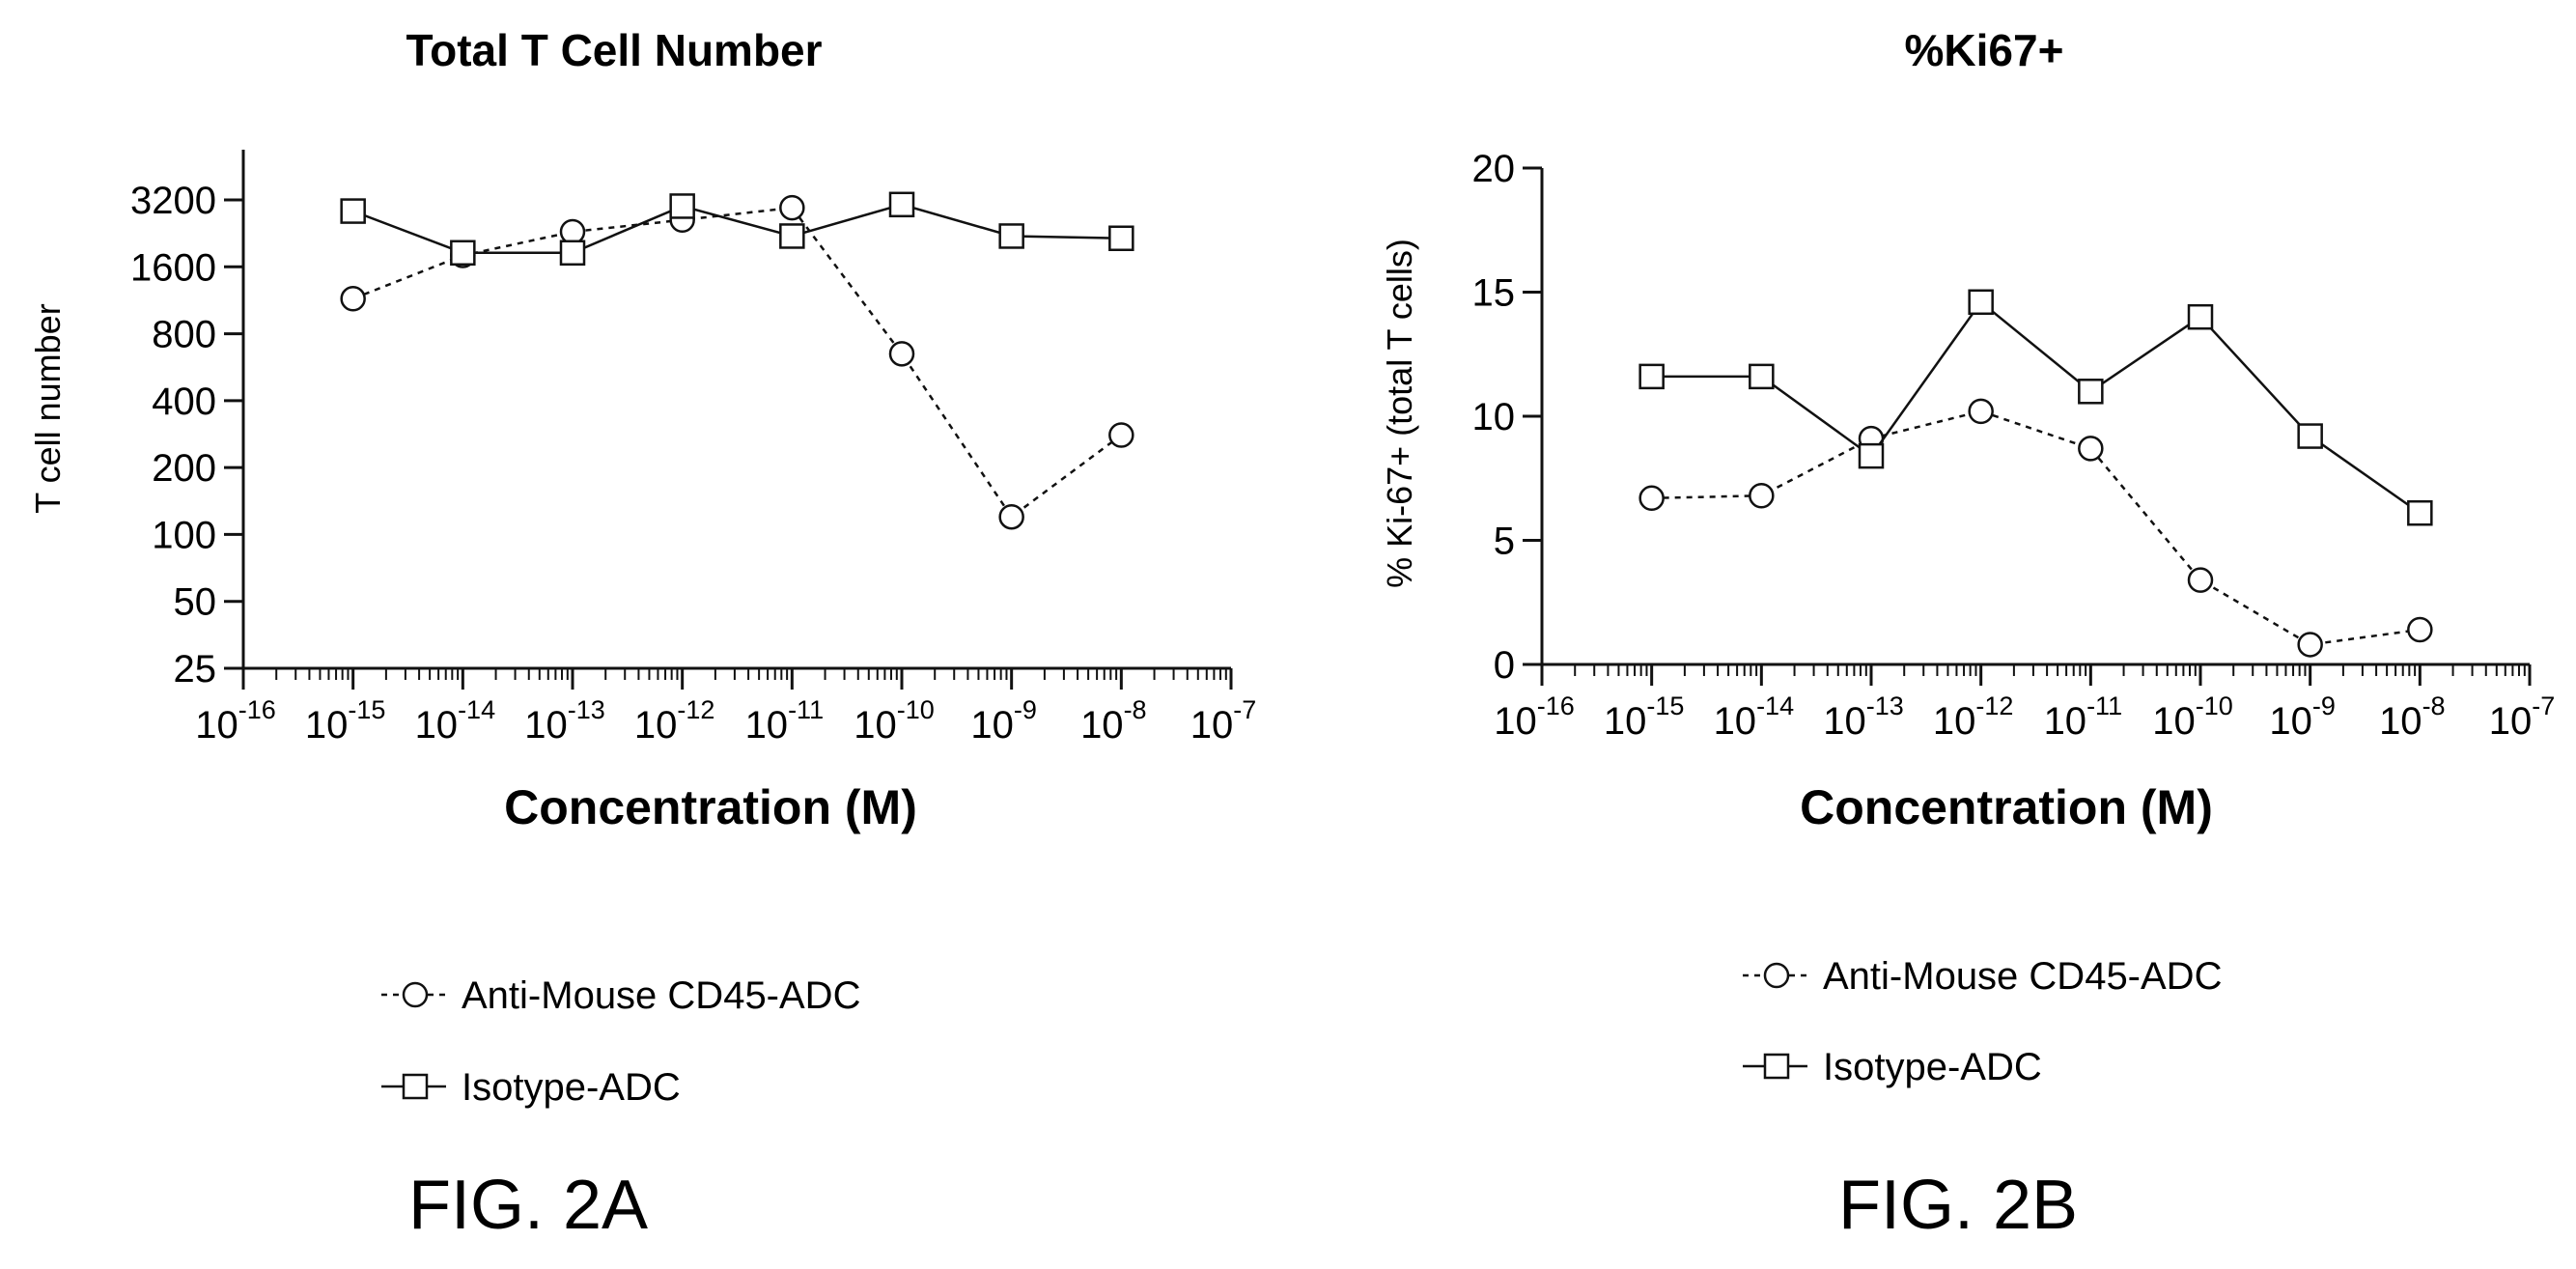 The width and height of the screenshot is (2576, 1269). What do you see at coordinates (1399, 413) in the screenshot?
I see `y-axis-label: % Ki-67+ (total T cells)` at bounding box center [1399, 413].